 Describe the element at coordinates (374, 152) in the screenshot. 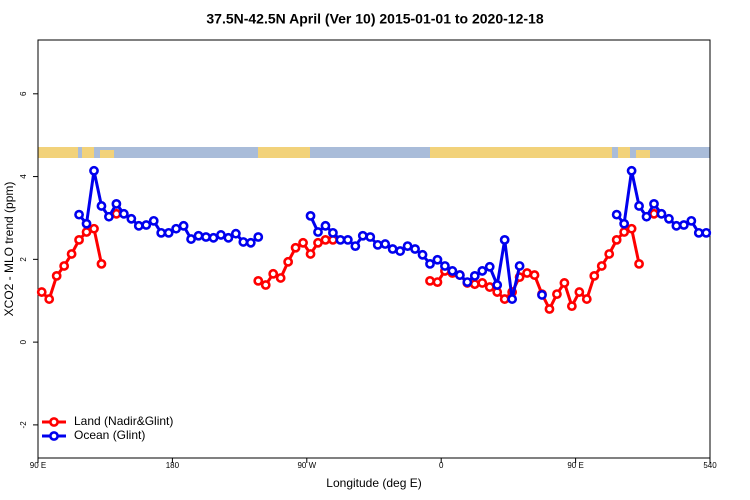

I see `map-strip` at that location.